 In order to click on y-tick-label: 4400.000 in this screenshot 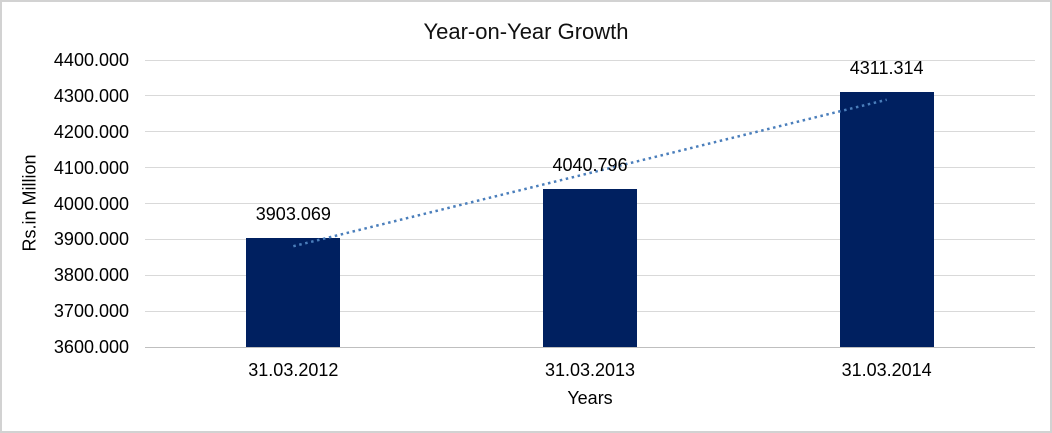, I will do `click(91, 60)`.